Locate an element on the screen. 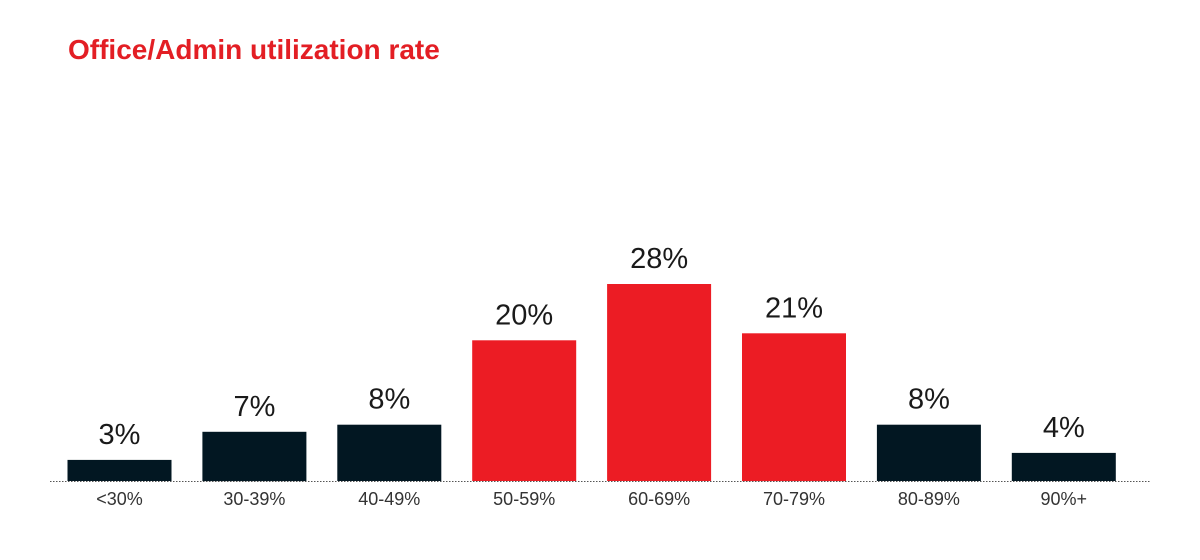 The width and height of the screenshot is (1200, 560). x-tick-label: 70-79% is located at coordinates (794, 499).